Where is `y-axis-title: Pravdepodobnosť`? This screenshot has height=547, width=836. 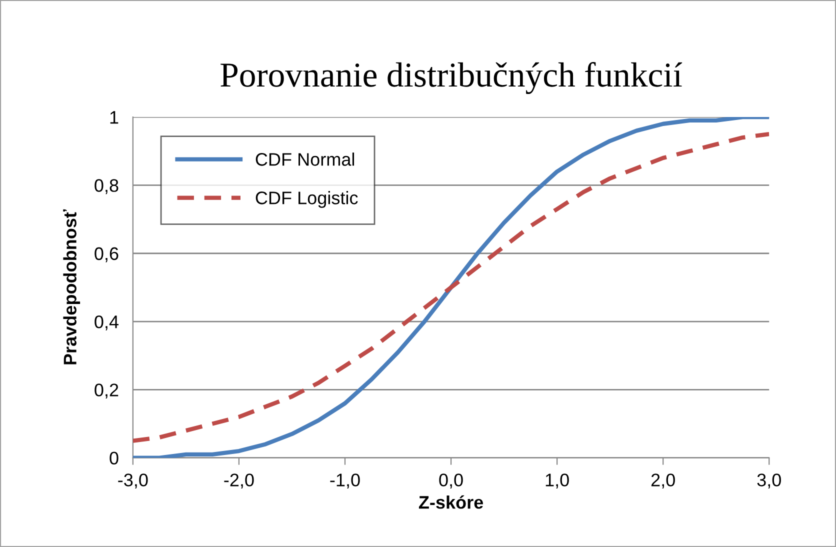
y-axis-title: Pravdepodobnosť is located at coordinates (71, 286).